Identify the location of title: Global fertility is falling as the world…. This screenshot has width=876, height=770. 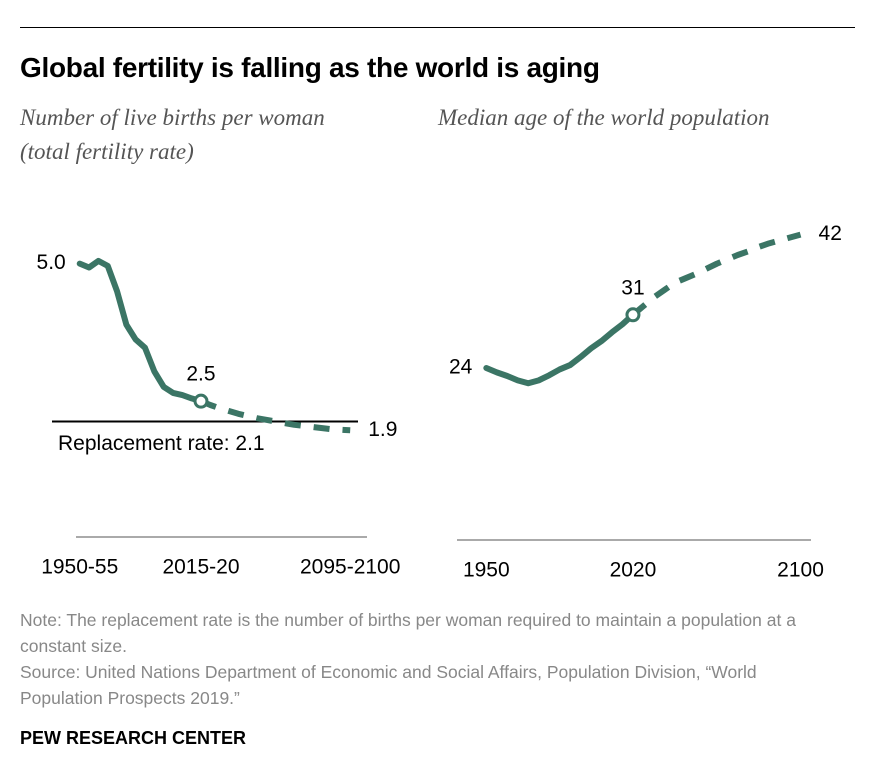
(310, 67).